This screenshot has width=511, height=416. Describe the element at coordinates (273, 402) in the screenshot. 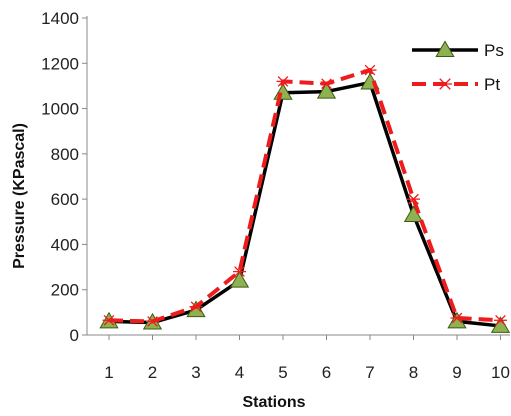

I see `x-axis-label: Stations` at that location.